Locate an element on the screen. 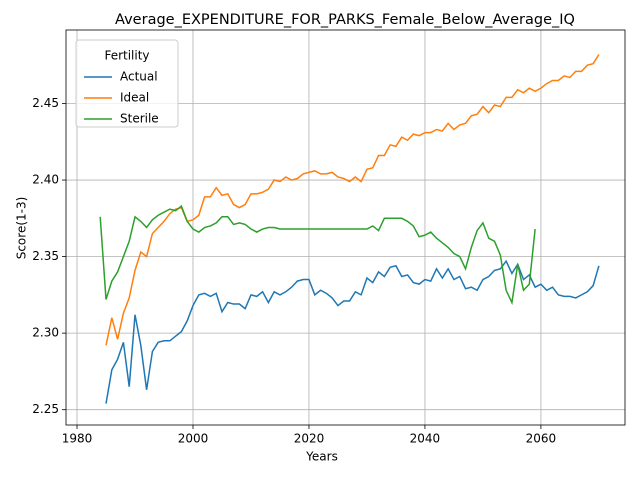  x-axis-label: Years is located at coordinates (321, 457).